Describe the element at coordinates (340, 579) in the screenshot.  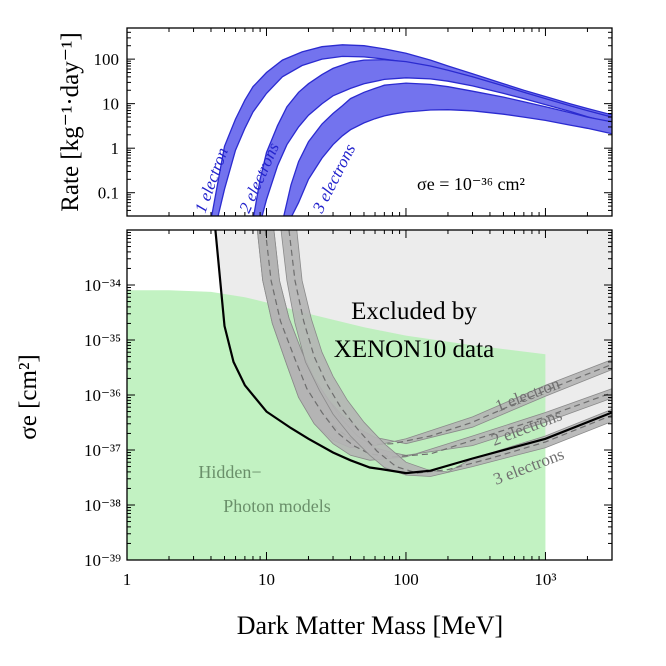
I see `mass-xtick-labels: 1 10 100 10³` at that location.